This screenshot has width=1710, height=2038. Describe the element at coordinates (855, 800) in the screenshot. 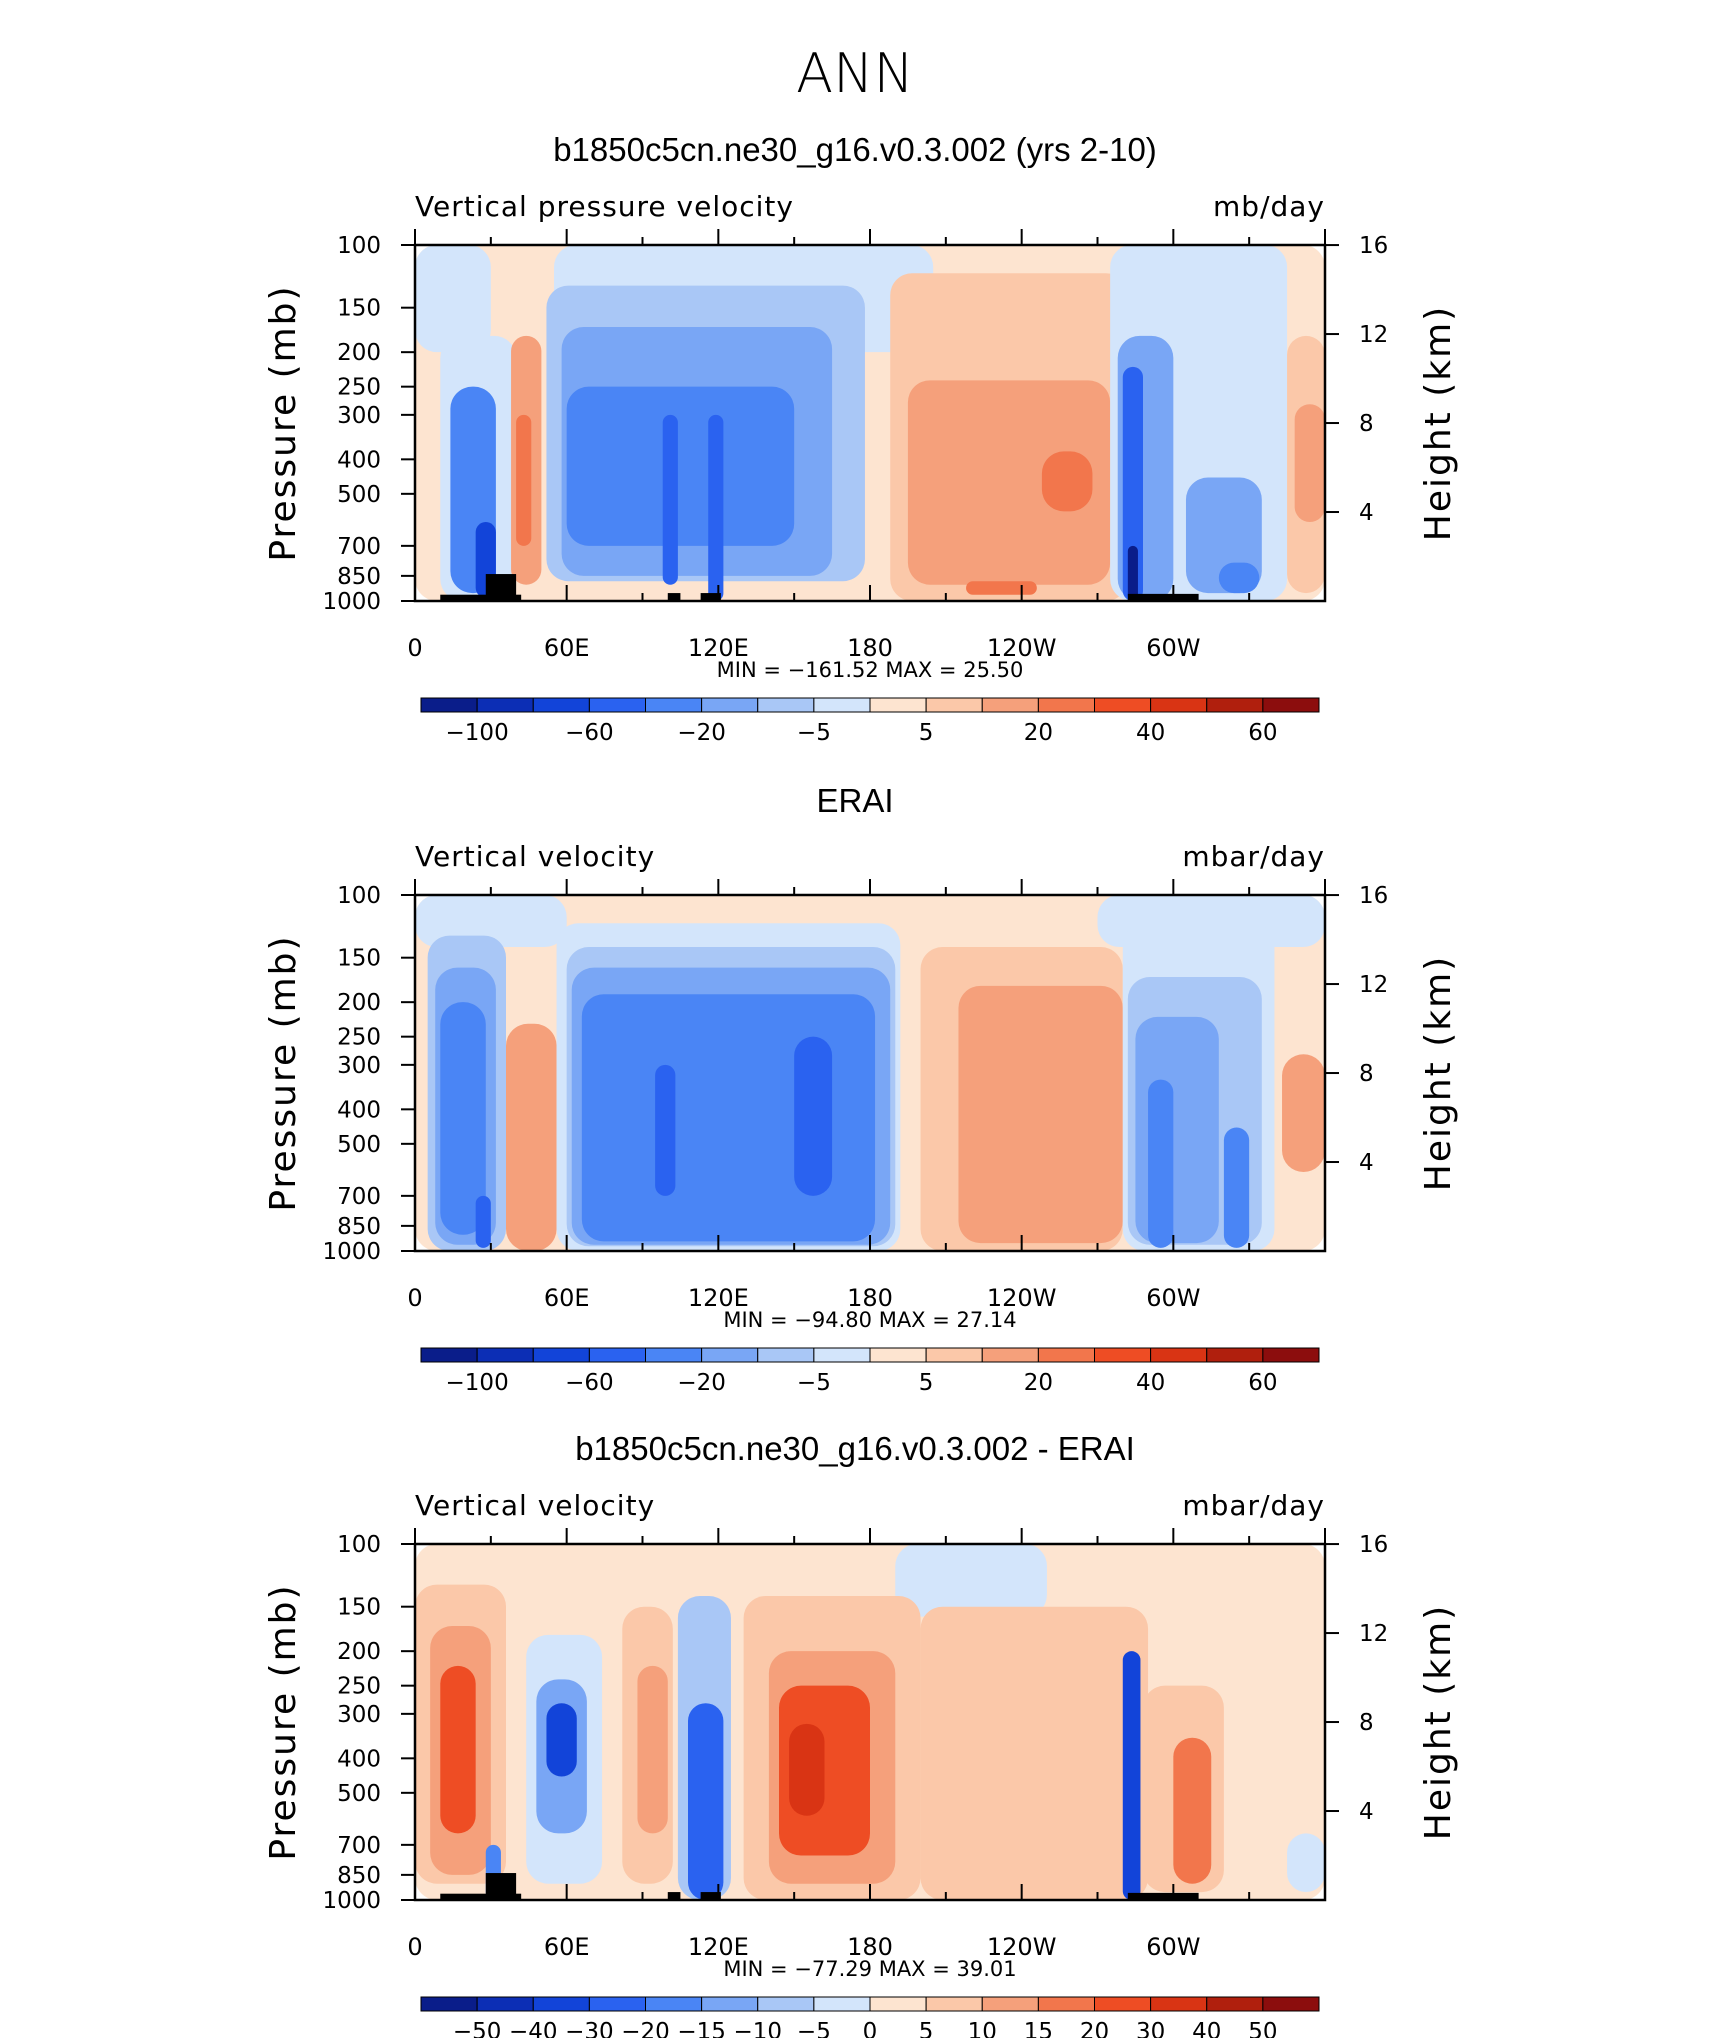

I see `panel-2-title: ERAI` at that location.